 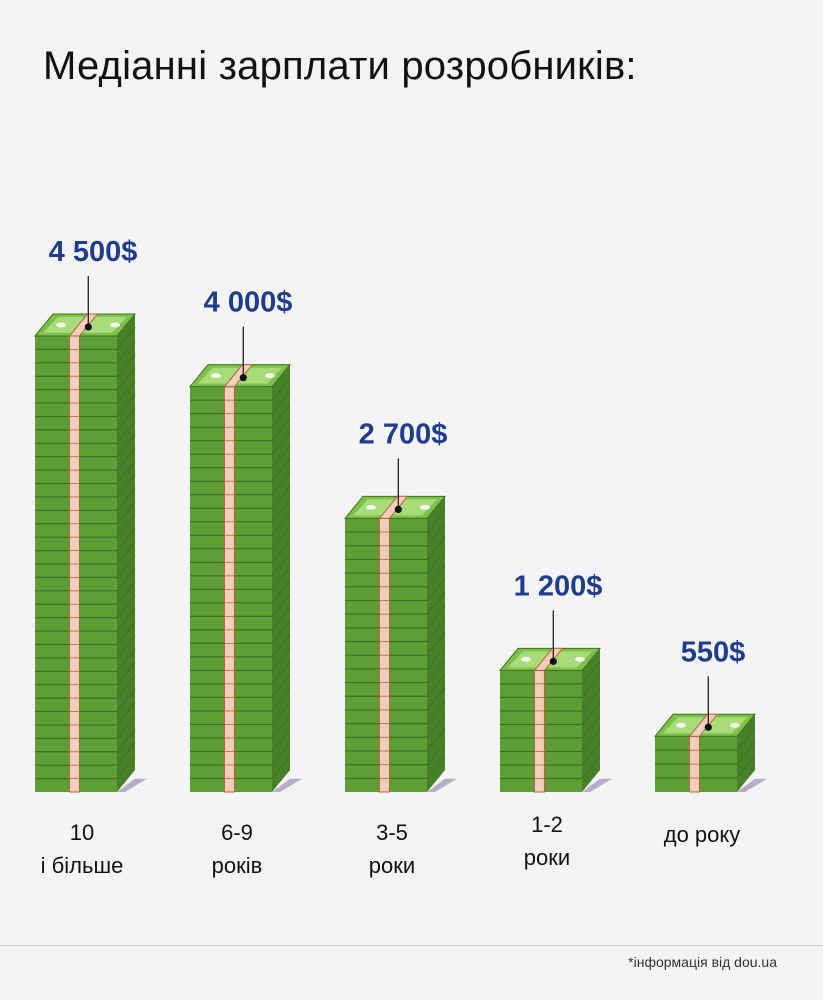 I want to click on value-label: 4 500$, so click(x=93, y=252).